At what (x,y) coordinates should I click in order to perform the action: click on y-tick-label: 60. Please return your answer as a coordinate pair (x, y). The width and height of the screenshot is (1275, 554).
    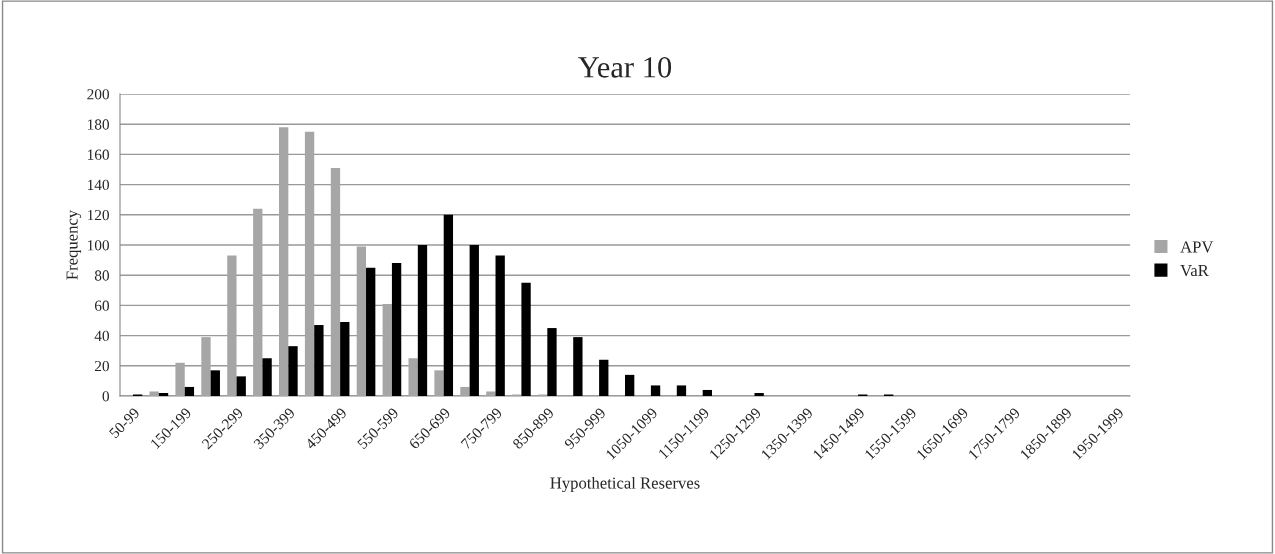
    Looking at the image, I should click on (101, 305).